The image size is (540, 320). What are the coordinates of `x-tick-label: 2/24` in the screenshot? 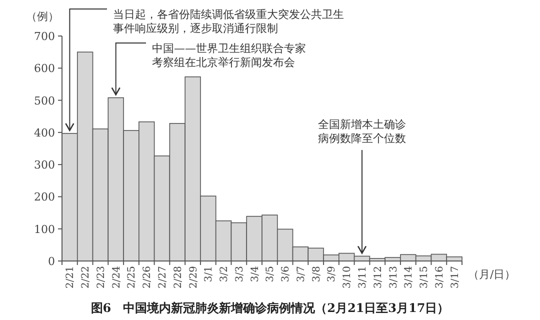 It's located at (116, 277).